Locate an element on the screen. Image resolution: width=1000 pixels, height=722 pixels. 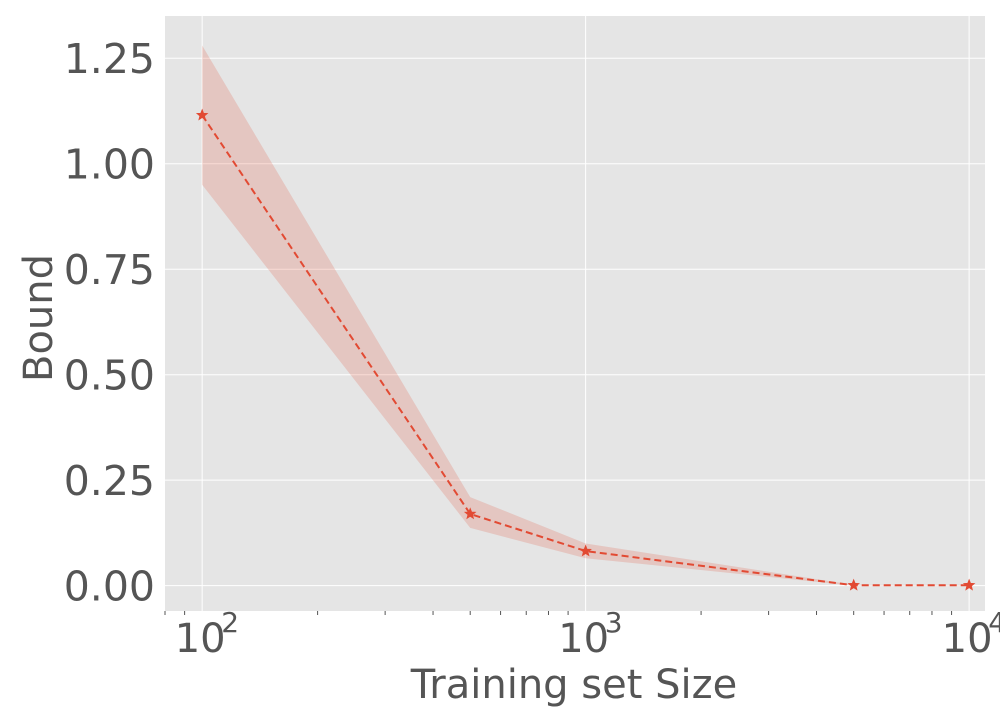
x-axis-label: Training set Size is located at coordinates (574, 685).